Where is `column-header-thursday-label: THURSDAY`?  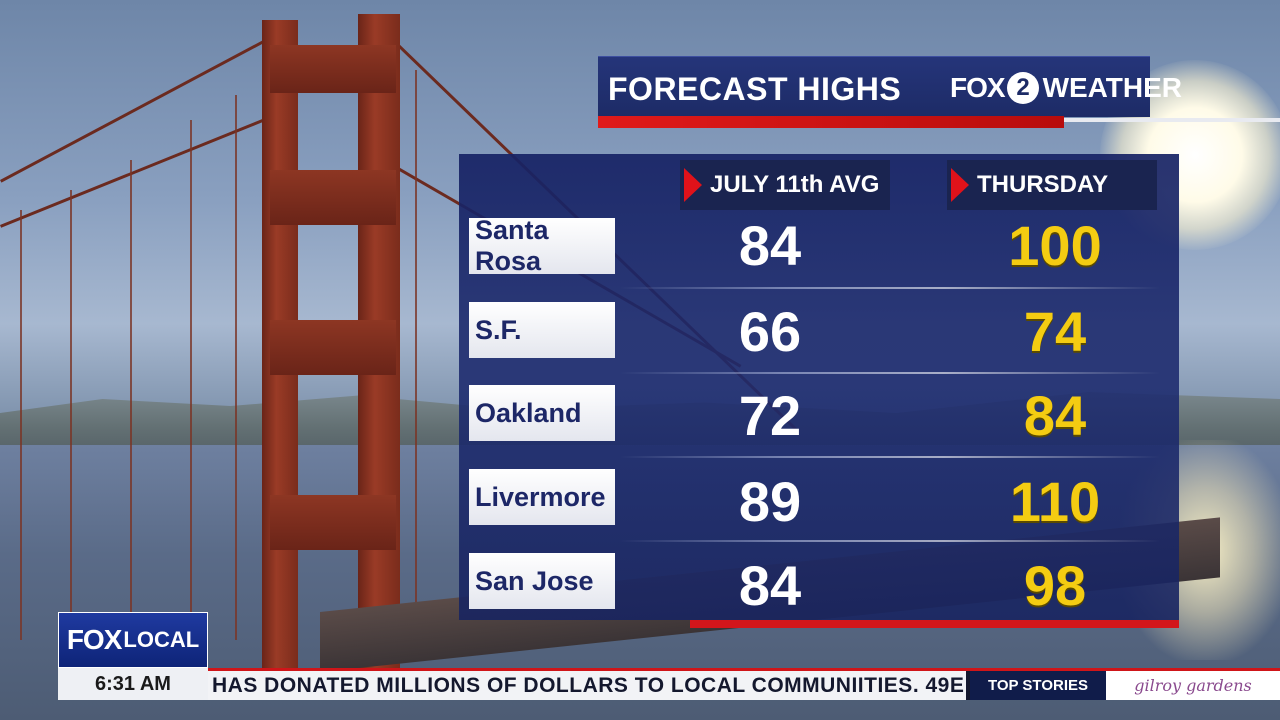
column-header-thursday-label: THURSDAY is located at coordinates (1043, 184).